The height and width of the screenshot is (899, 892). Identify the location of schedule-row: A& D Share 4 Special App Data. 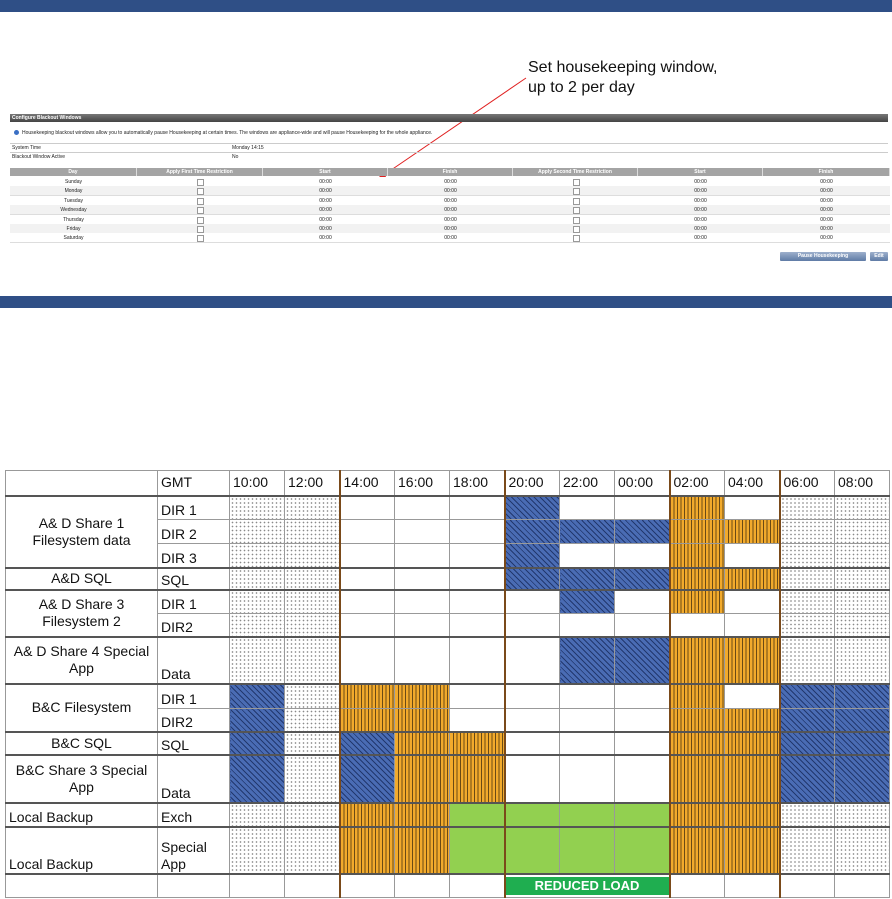
(447, 660).